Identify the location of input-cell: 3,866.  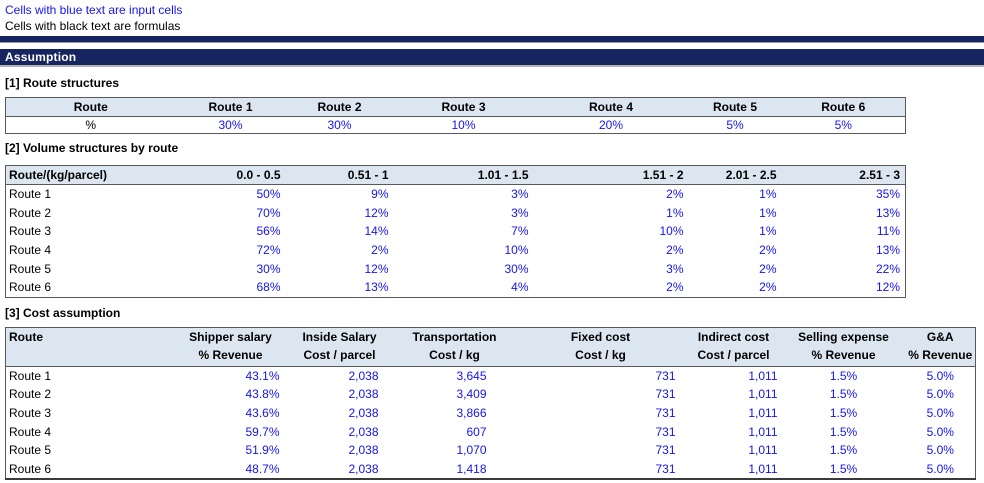
(471, 413).